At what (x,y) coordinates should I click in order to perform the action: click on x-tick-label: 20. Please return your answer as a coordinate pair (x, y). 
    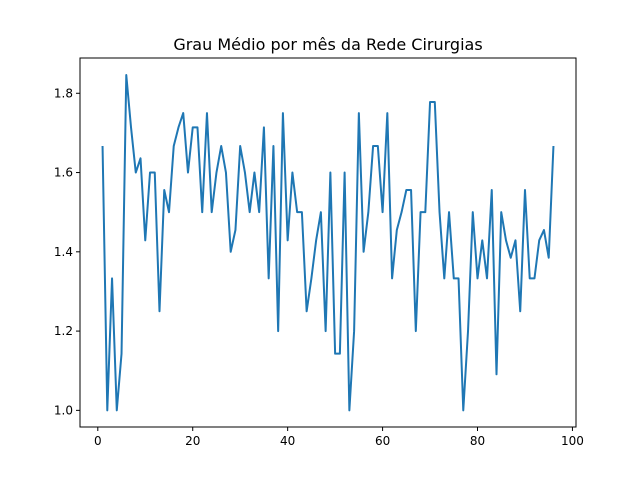
    Looking at the image, I should click on (192, 441).